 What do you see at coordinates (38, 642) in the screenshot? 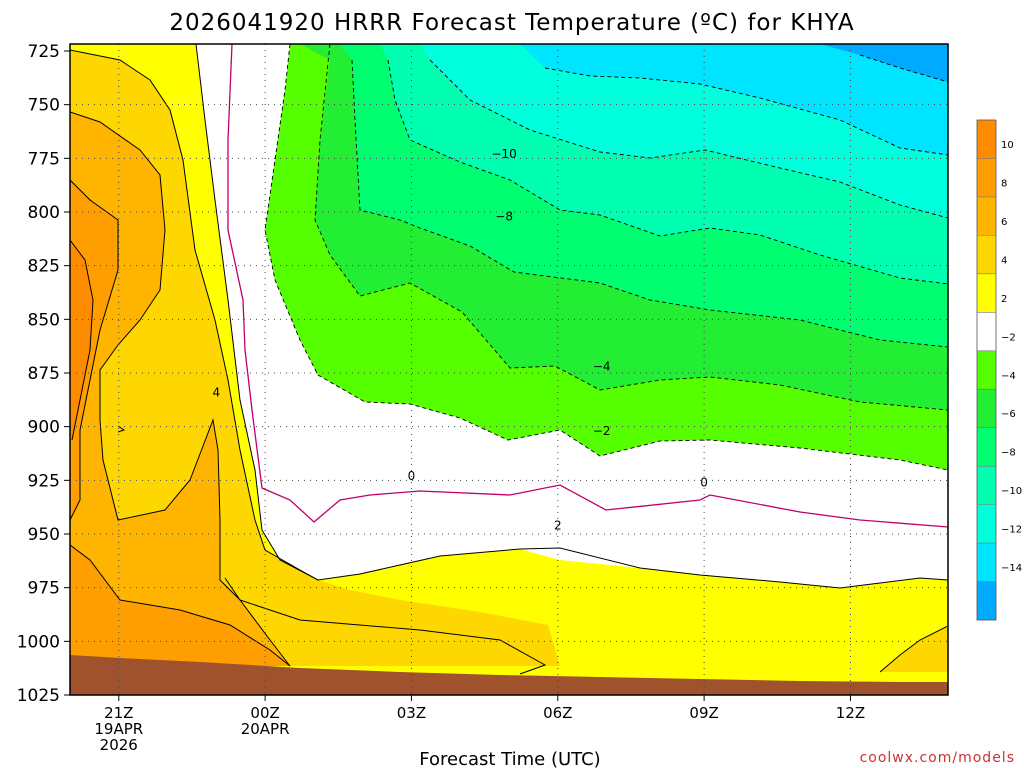
I see `y-tick-label: 1000` at bounding box center [38, 642].